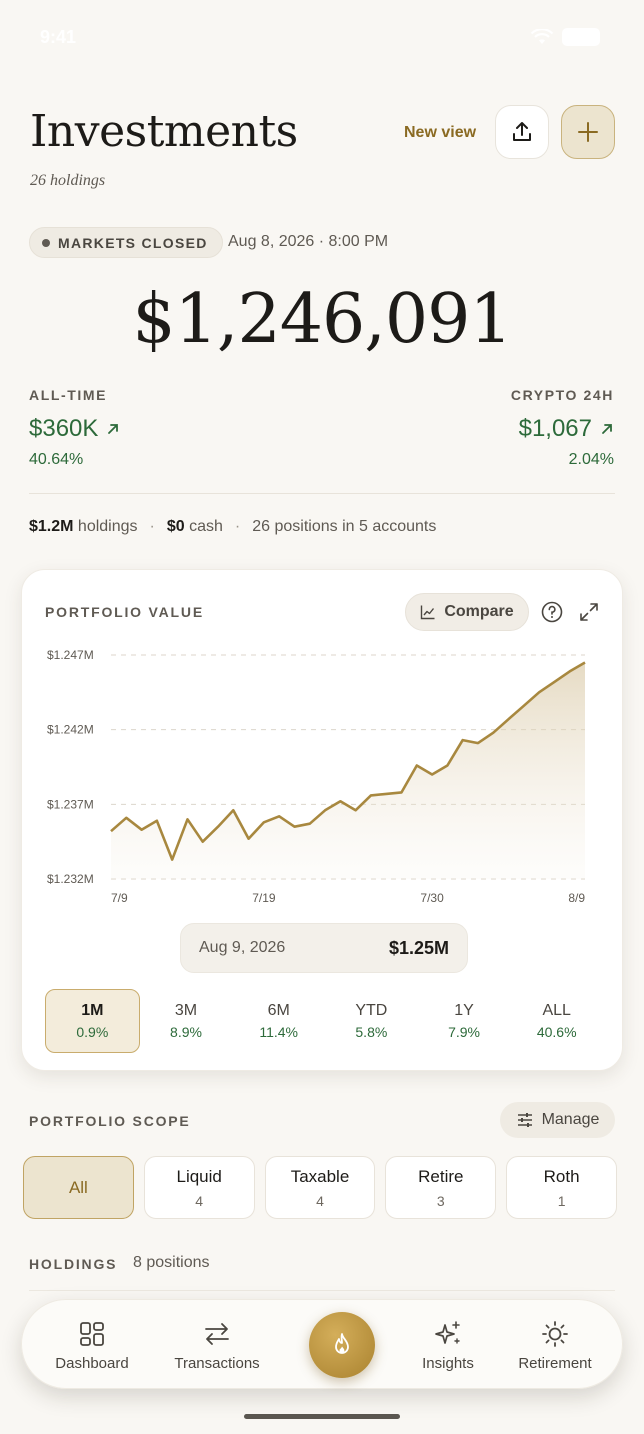 This screenshot has height=1434, width=644. Describe the element at coordinates (542, 36) in the screenshot. I see `wifi-icon` at that location.